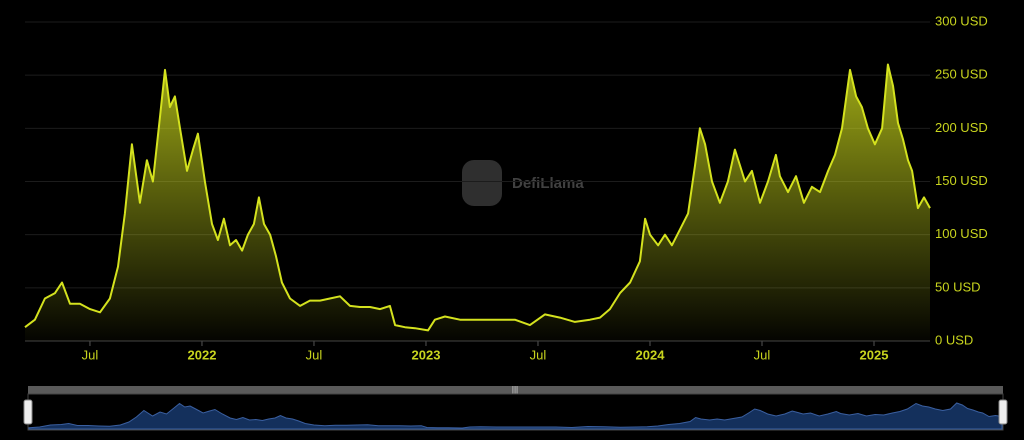 The width and height of the screenshot is (1024, 440). I want to click on watermark-text: DefiLlama, so click(548, 183).